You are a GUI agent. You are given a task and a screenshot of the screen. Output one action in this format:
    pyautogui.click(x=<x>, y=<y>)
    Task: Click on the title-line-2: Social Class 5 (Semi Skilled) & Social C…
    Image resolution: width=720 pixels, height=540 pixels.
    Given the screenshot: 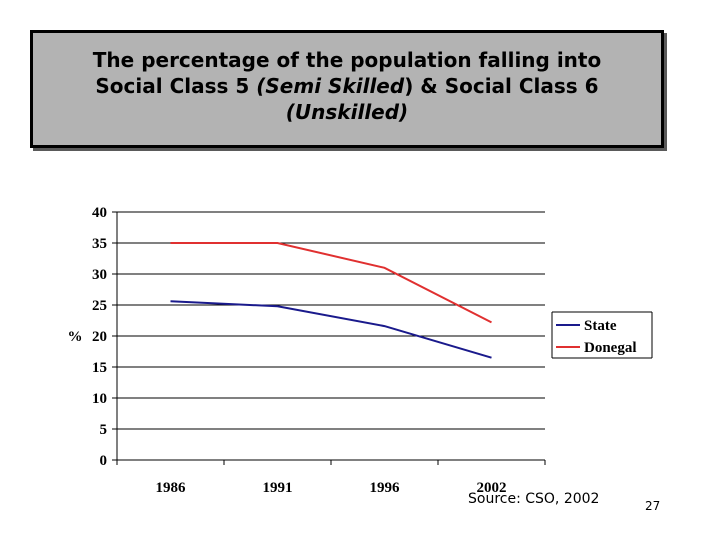 What is the action you would take?
    pyautogui.click(x=347, y=86)
    